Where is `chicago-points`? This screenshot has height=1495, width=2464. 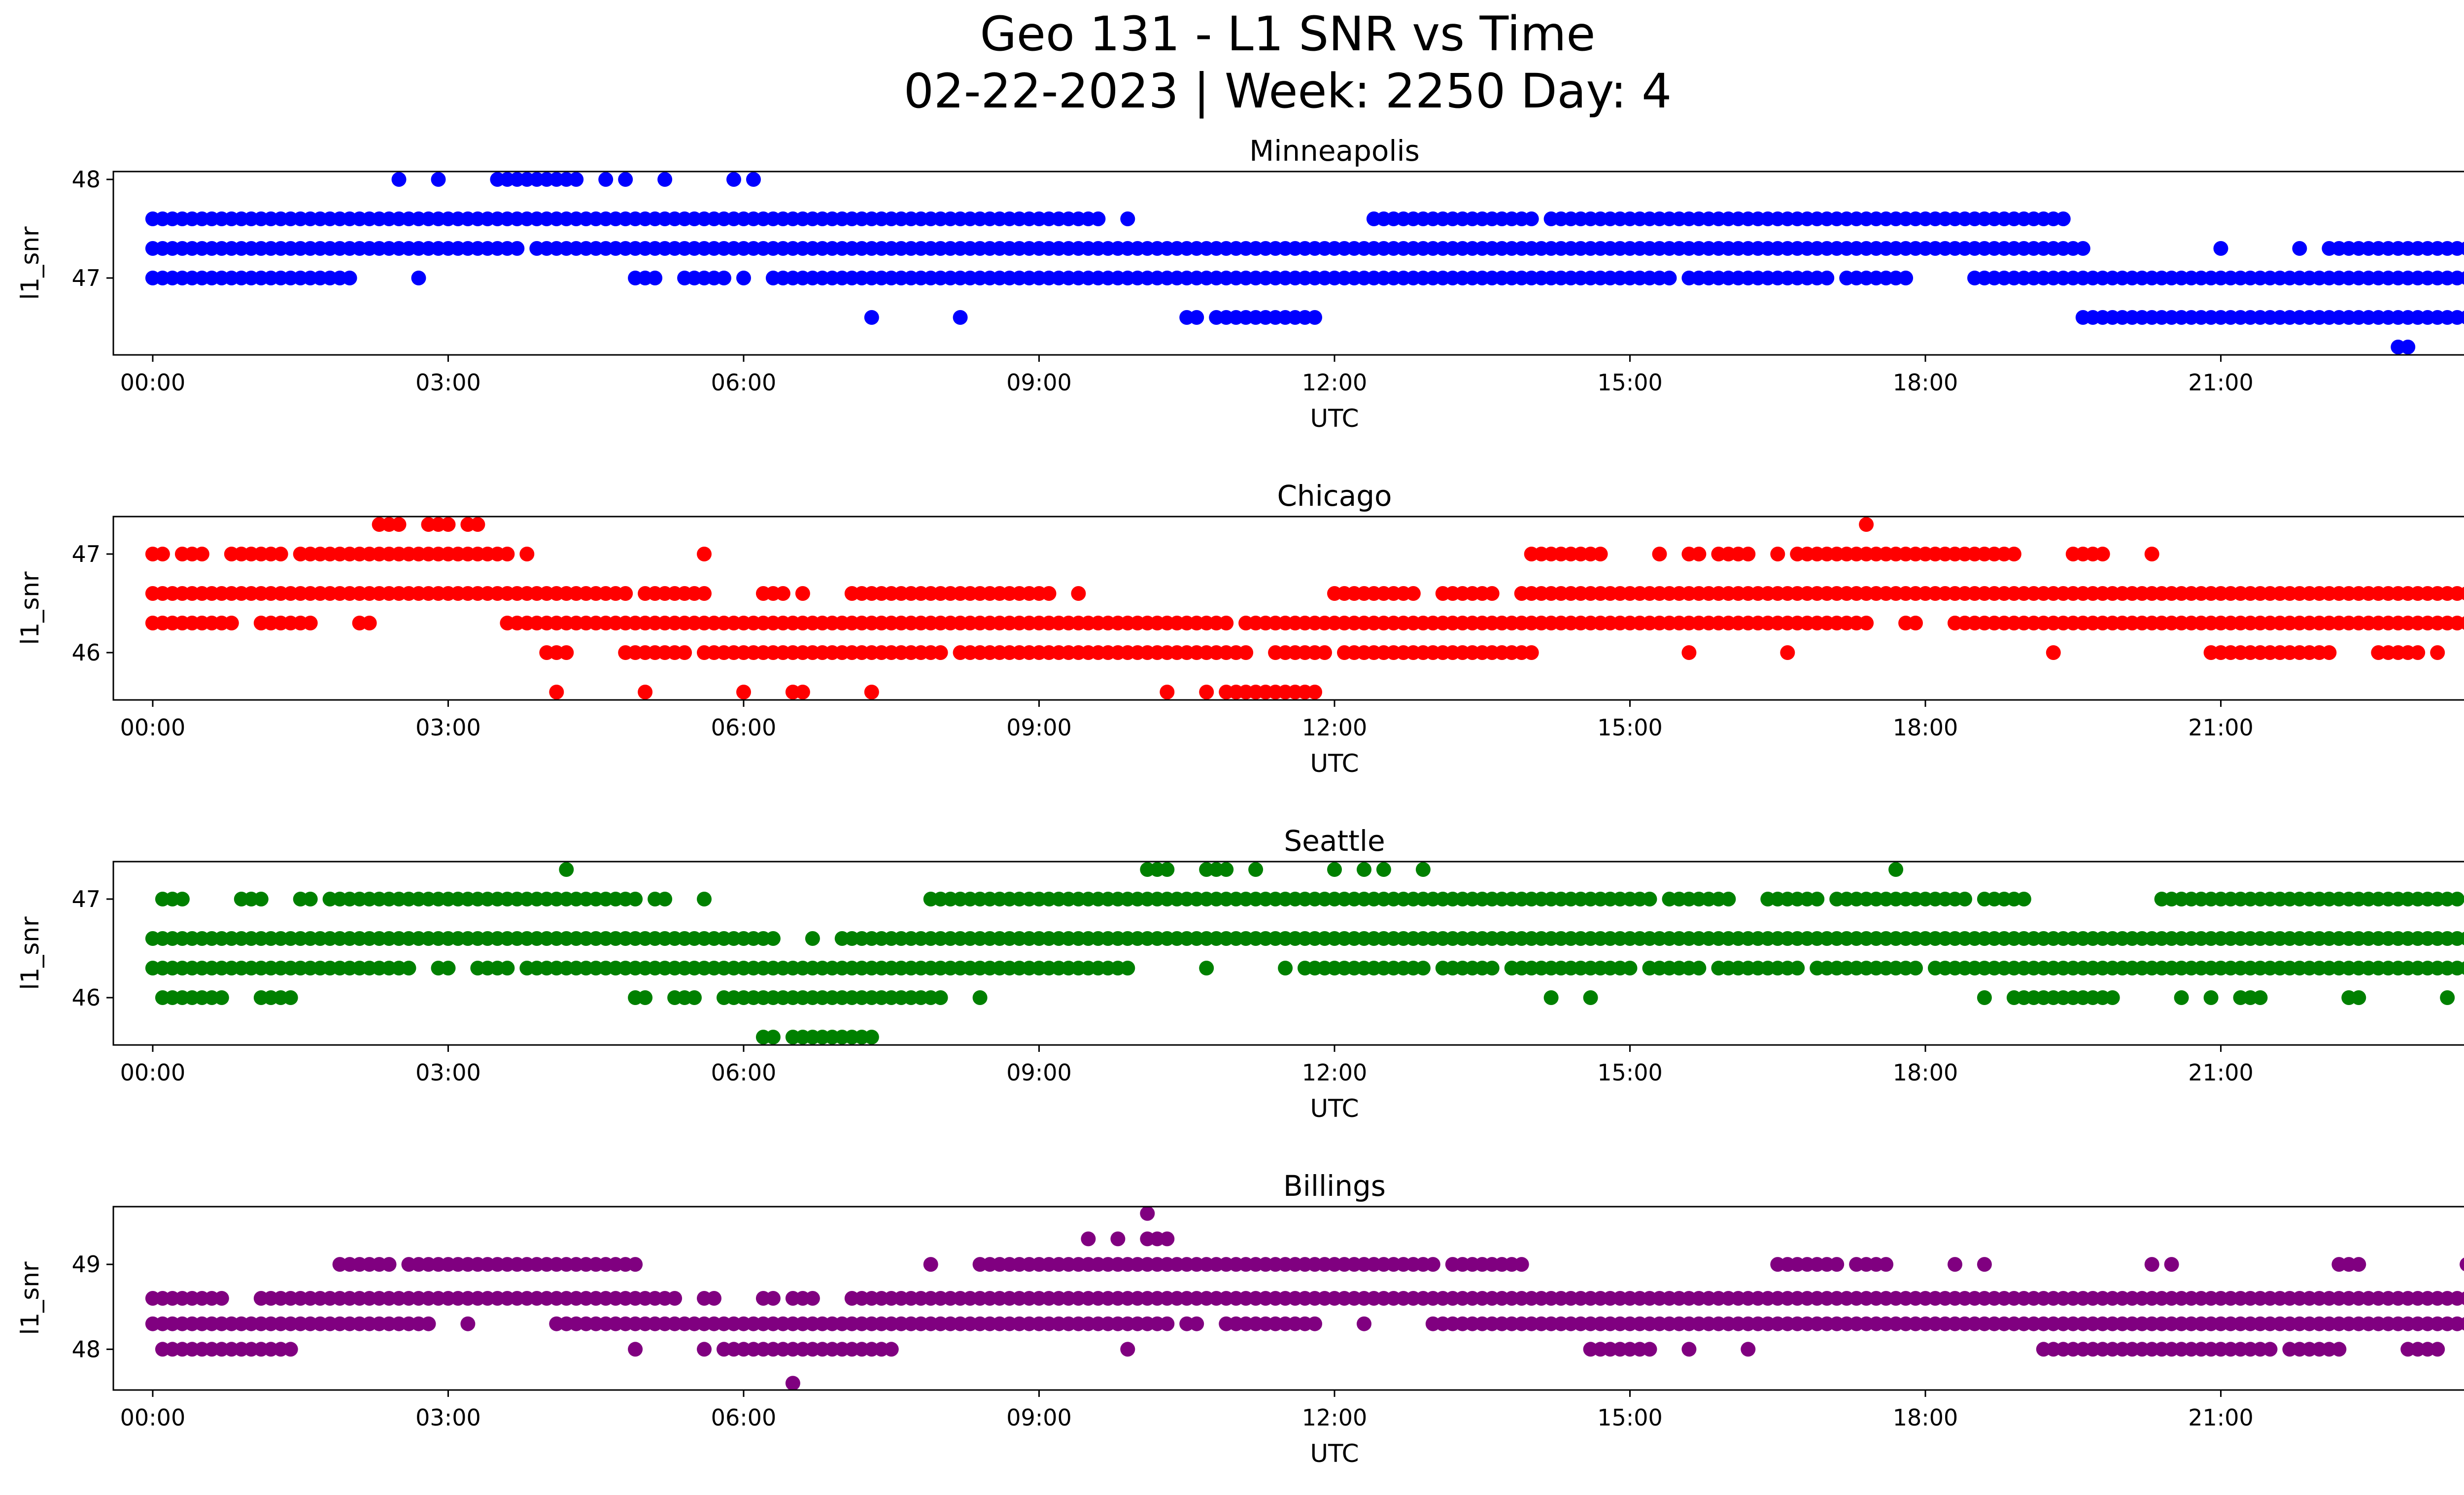
chicago-points is located at coordinates (1304, 608).